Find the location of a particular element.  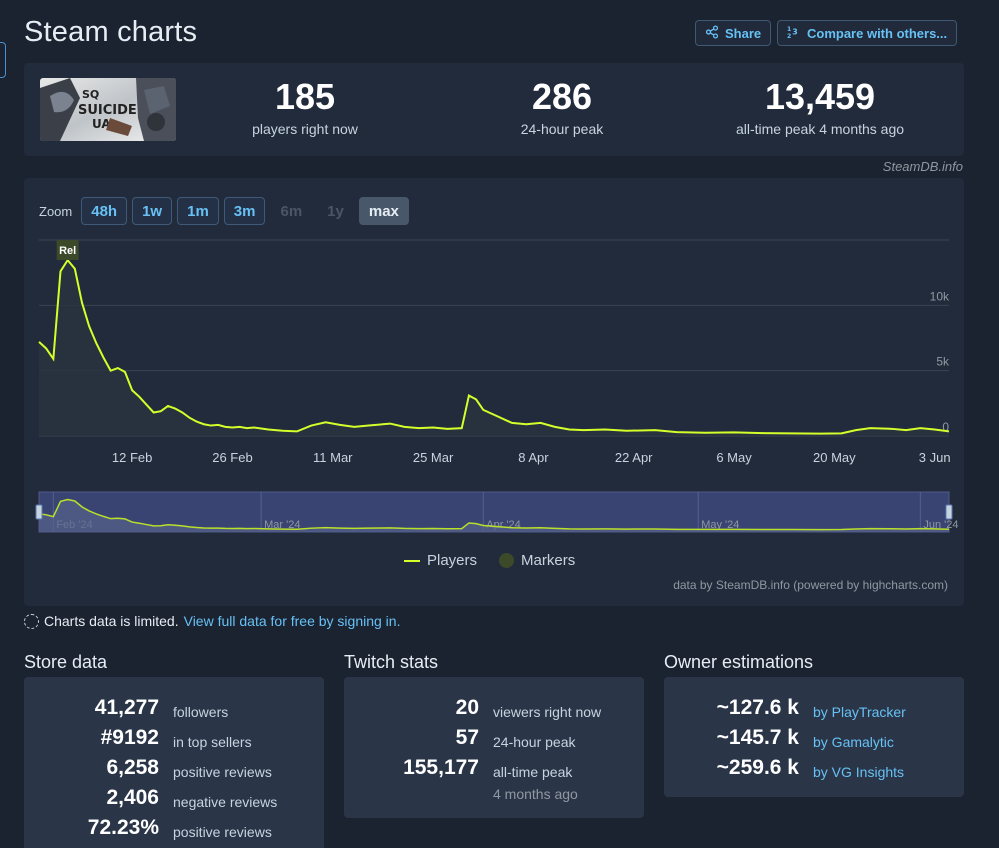

share-button: Share is located at coordinates (733, 33).